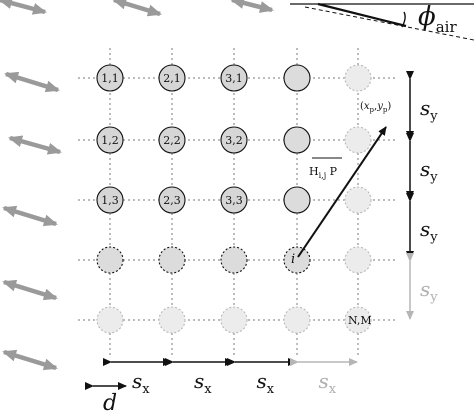  What do you see at coordinates (342, 192) in the screenshot?
I see `vector-arrow` at bounding box center [342, 192].